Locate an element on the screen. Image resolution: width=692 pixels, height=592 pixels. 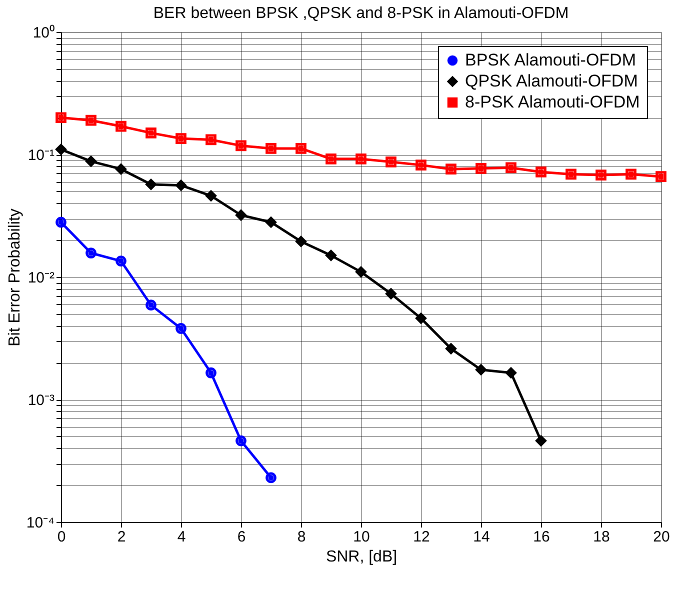
y-tick-label: 10⁻⁴ is located at coordinates (40, 523).